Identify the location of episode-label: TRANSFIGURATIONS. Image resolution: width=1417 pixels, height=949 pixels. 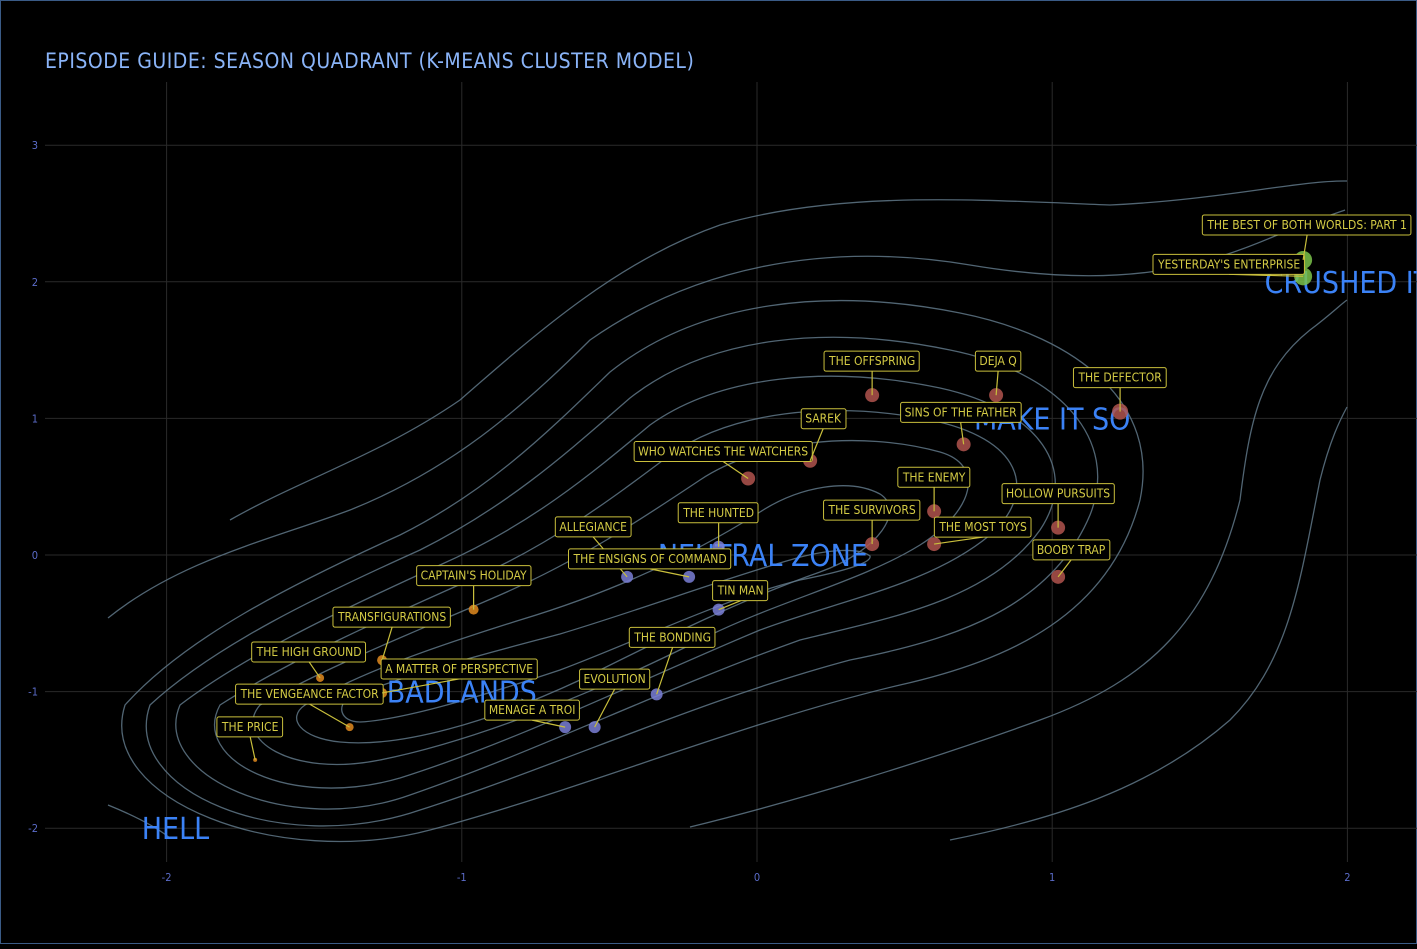
(391, 617).